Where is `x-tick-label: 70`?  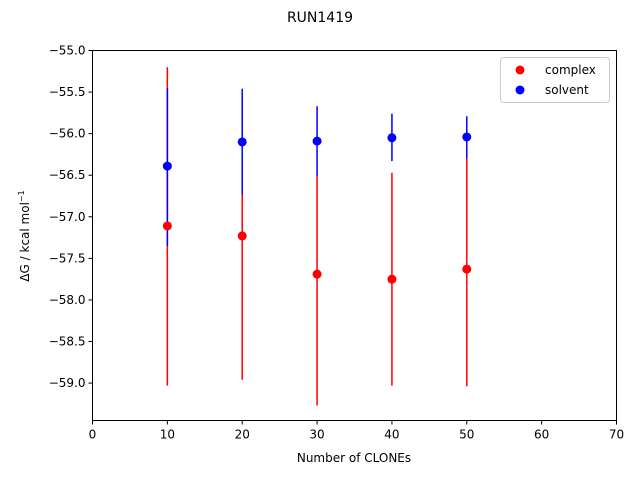
x-tick-label: 70 is located at coordinates (616, 435).